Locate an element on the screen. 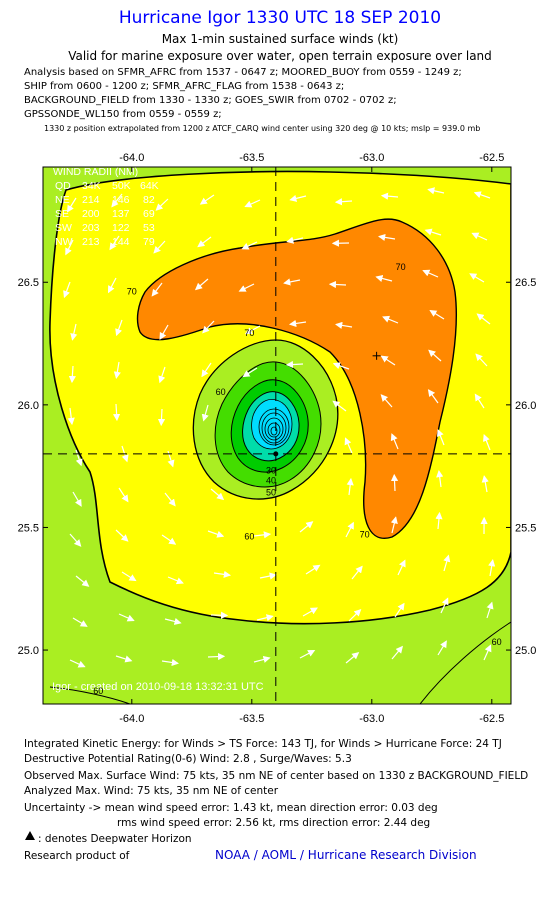 The height and width of the screenshot is (915, 560). wind-radii-cell: 53 is located at coordinates (149, 228).